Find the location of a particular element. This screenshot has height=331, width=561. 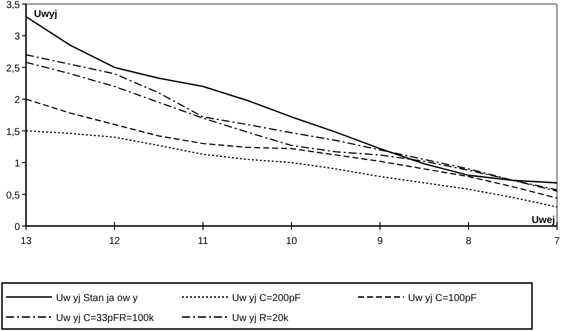

y-tick-label: 0 is located at coordinates (17, 227).